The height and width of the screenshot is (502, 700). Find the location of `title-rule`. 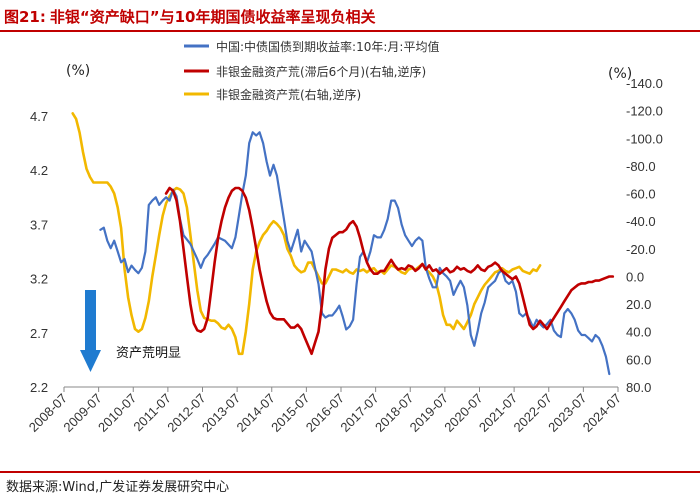

title-rule is located at coordinates (350, 31).